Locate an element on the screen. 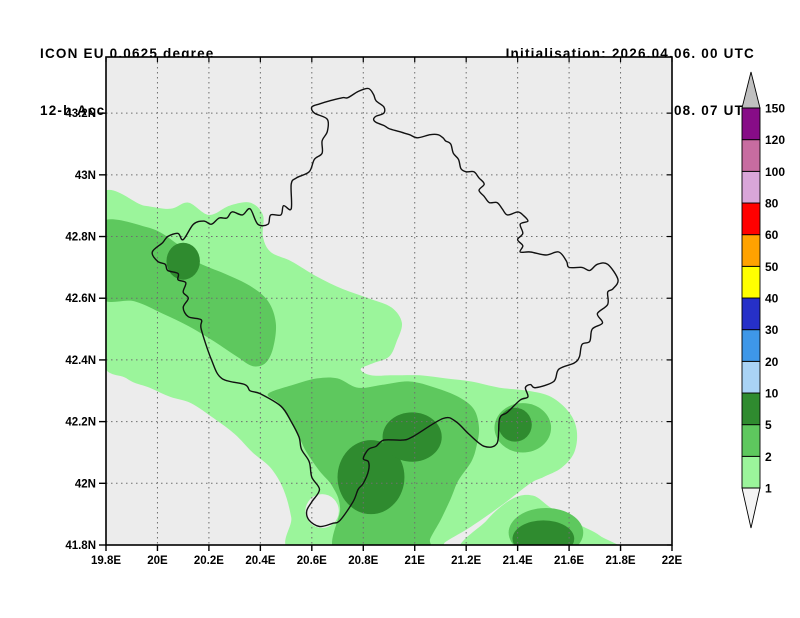 The width and height of the screenshot is (800, 618). x-tick-label: 20.2E is located at coordinates (209, 561).